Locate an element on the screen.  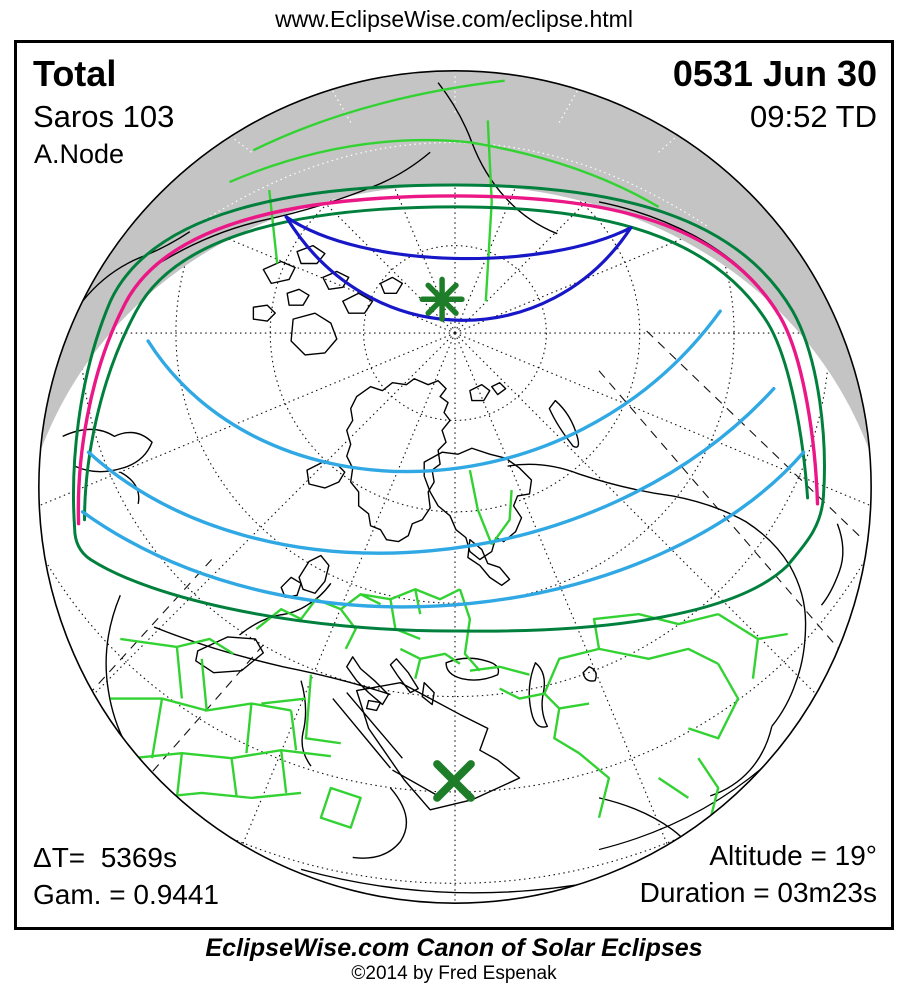
coastline-novaya-zemlya is located at coordinates (564, 423).